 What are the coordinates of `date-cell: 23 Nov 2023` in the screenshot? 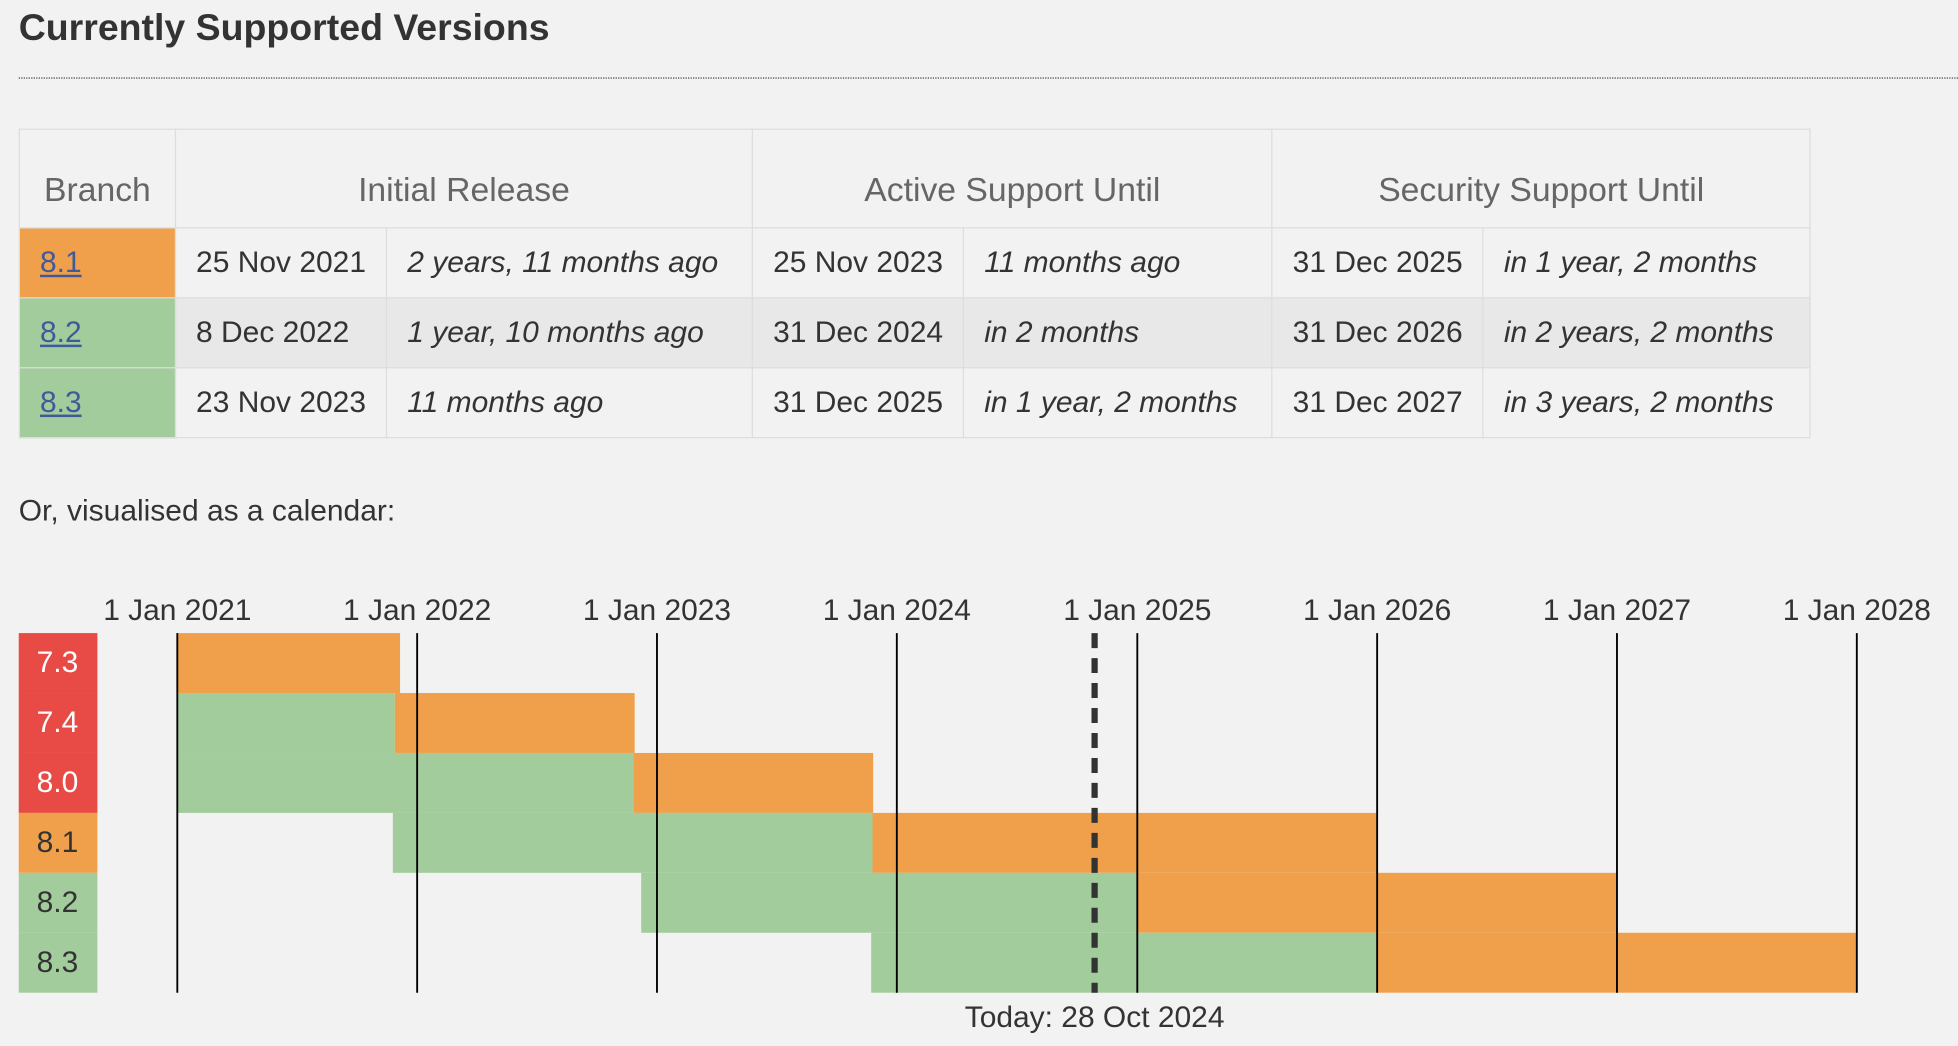 It's located at (281, 403).